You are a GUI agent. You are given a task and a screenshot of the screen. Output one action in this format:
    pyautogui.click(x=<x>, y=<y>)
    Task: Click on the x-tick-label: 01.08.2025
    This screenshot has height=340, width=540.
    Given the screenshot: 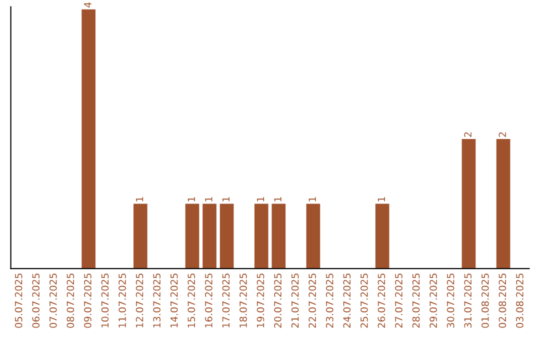 What is the action you would take?
    pyautogui.click(x=485, y=301)
    